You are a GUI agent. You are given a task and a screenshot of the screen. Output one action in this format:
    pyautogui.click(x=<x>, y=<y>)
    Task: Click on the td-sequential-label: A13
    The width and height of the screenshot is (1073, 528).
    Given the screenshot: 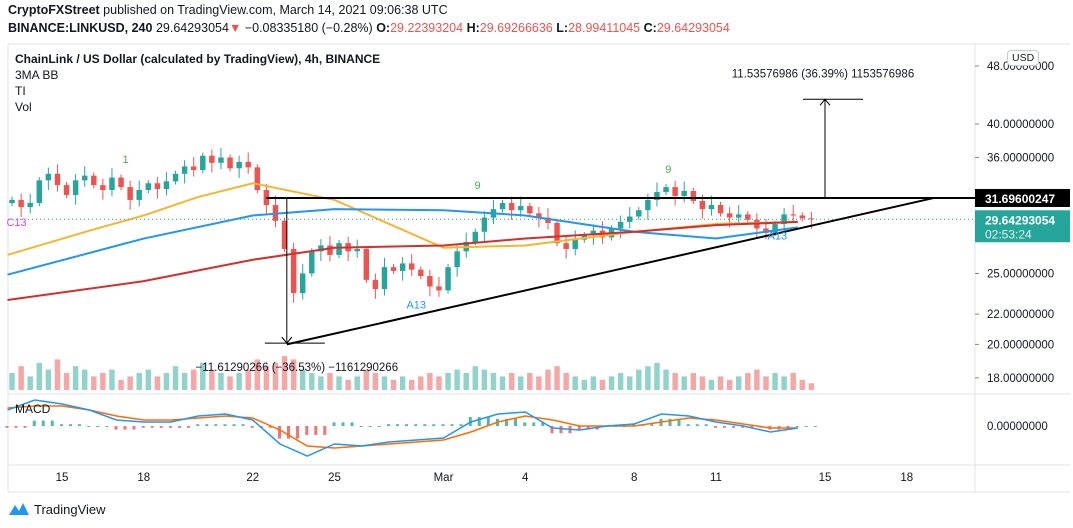 What is the action you would take?
    pyautogui.click(x=778, y=237)
    